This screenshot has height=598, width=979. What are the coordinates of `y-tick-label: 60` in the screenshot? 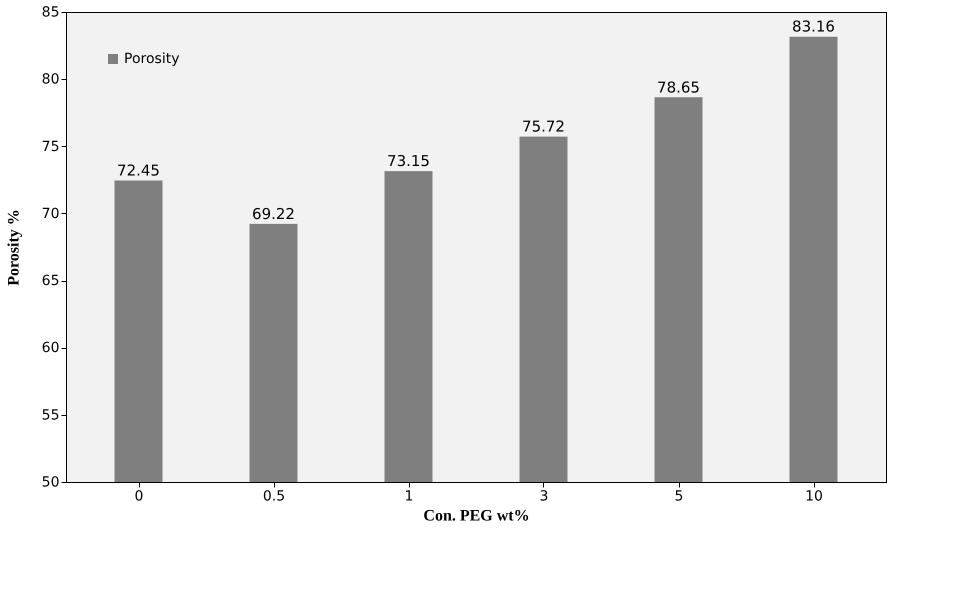 It's located at (51, 348).